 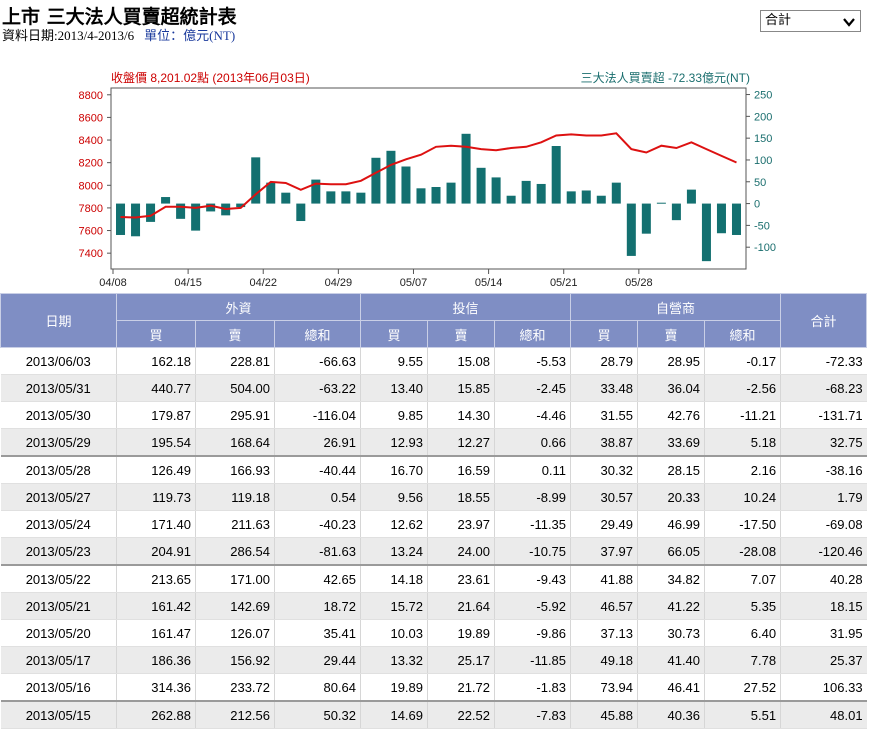 What do you see at coordinates (604, 415) in the screenshot?
I see `cell-value: 31.55` at bounding box center [604, 415].